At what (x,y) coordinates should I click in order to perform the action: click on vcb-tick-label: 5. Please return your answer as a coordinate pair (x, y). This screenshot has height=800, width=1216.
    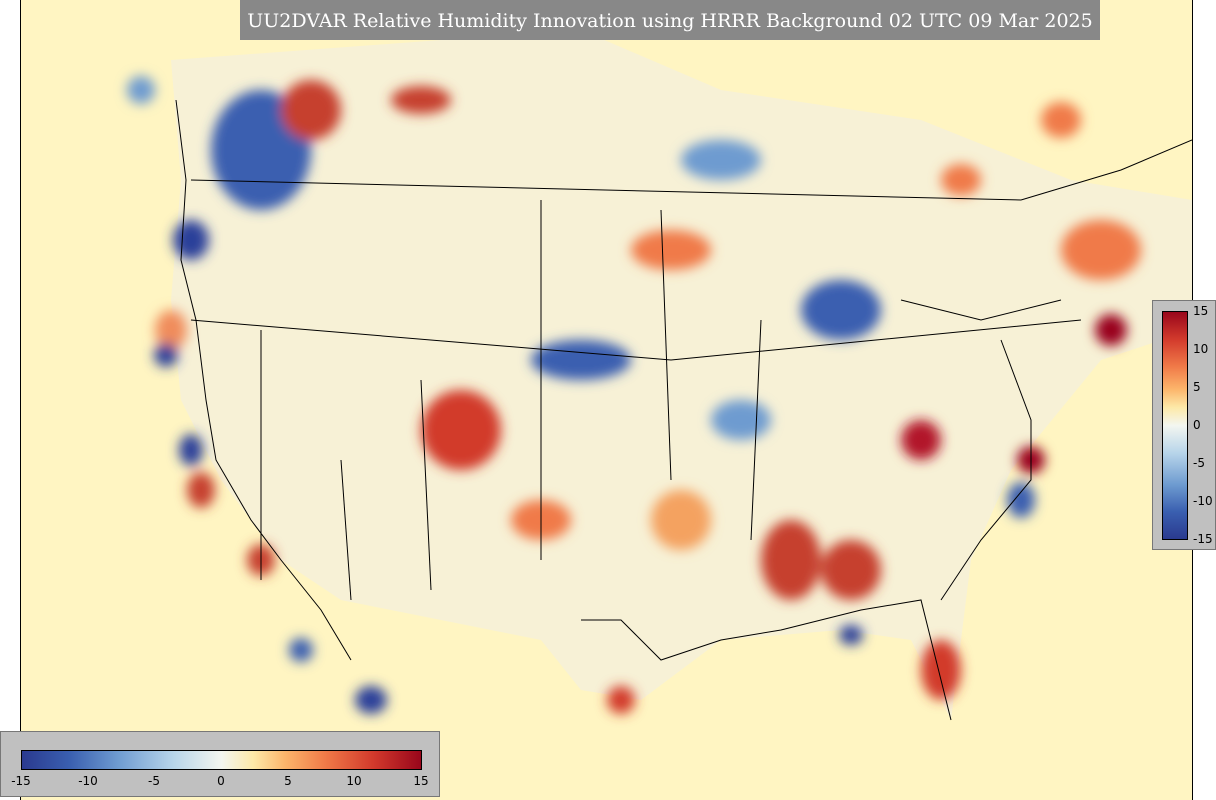
    Looking at the image, I should click on (1197, 387).